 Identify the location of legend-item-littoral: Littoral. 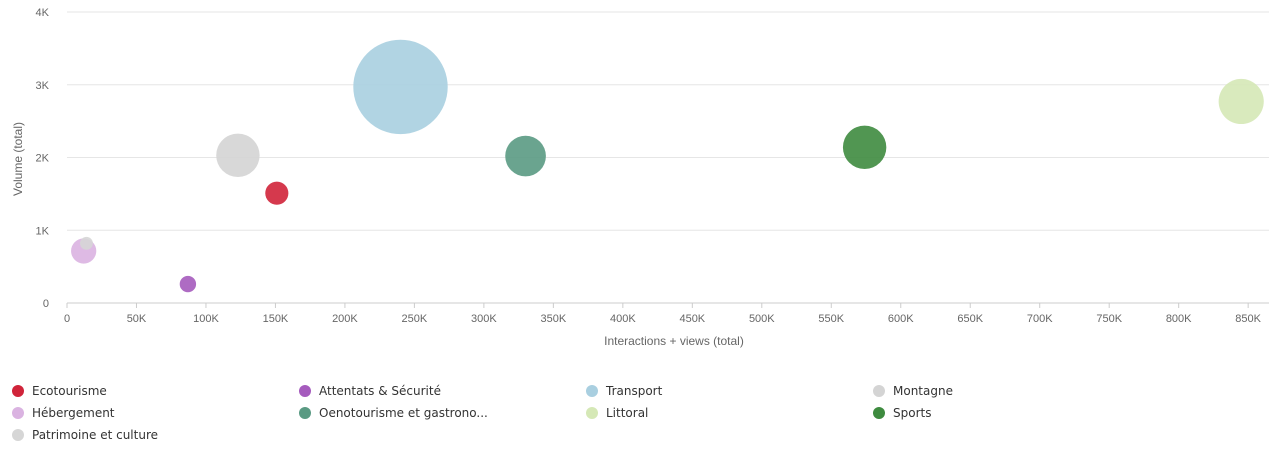
(729, 413).